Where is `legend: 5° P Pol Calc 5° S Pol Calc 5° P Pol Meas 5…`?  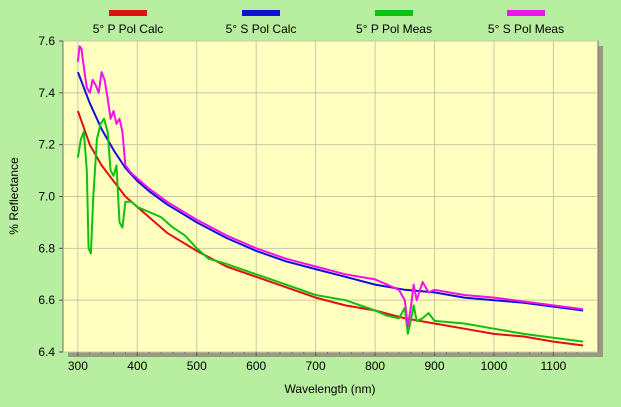 legend: 5° P Pol Calc 5° S Pol Calc 5° P Pol Meas 5… is located at coordinates (328, 23).